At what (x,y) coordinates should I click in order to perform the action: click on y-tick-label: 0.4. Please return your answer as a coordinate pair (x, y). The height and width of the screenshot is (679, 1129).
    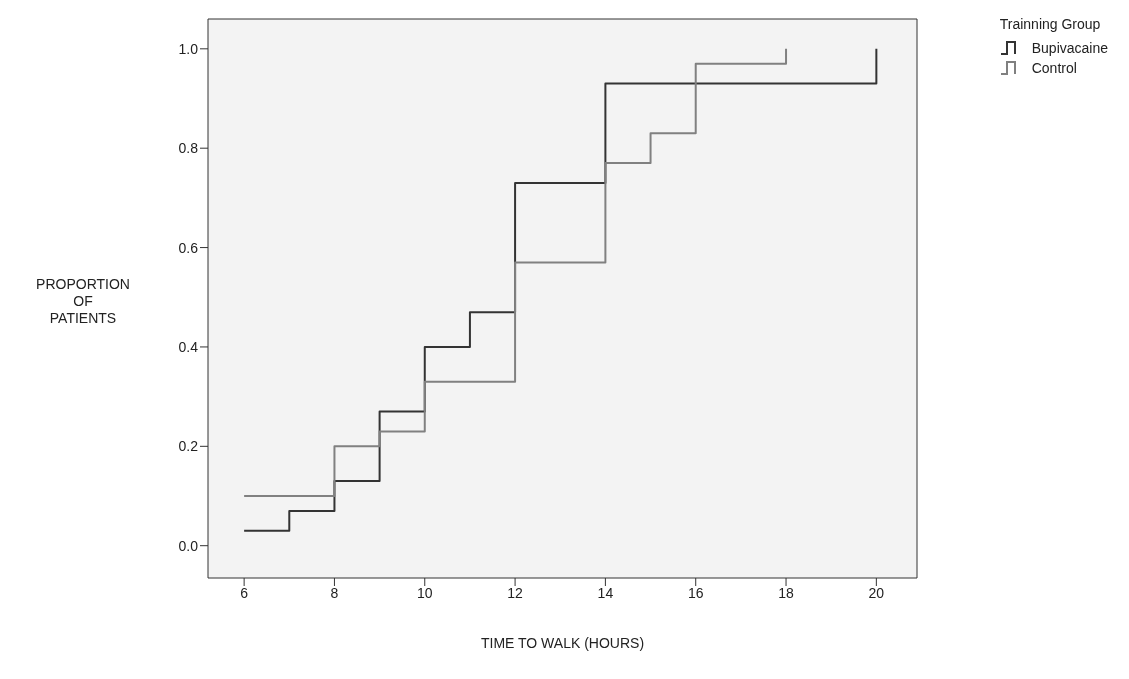
    Looking at the image, I should click on (188, 346).